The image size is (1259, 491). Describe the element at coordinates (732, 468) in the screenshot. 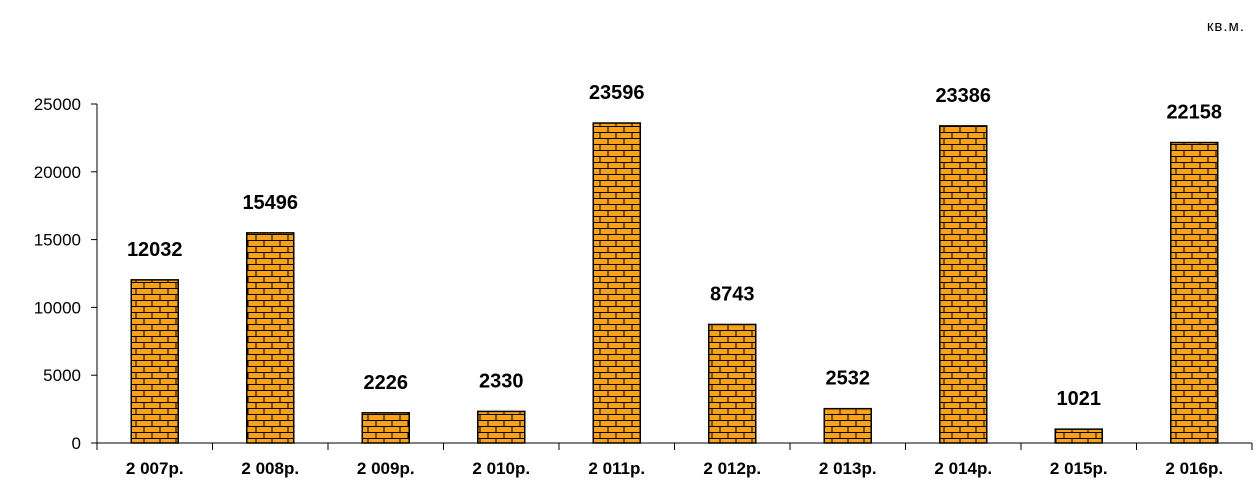

I see `x-tick-label: 2 012р.` at that location.